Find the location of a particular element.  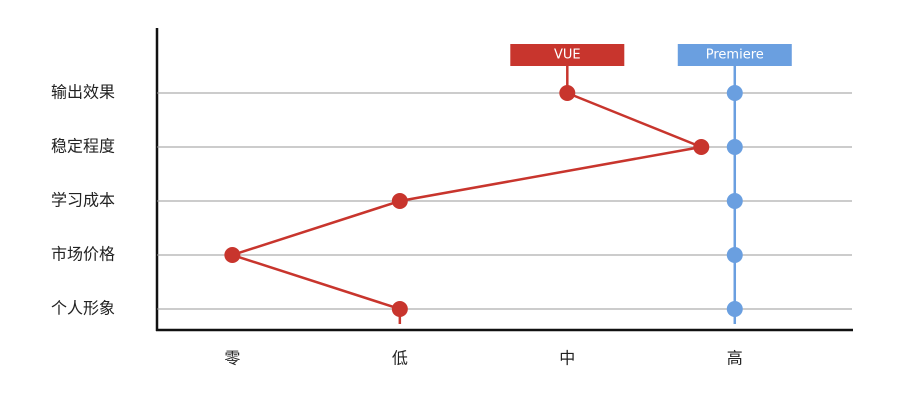

x-tick-label: 低 is located at coordinates (400, 358).